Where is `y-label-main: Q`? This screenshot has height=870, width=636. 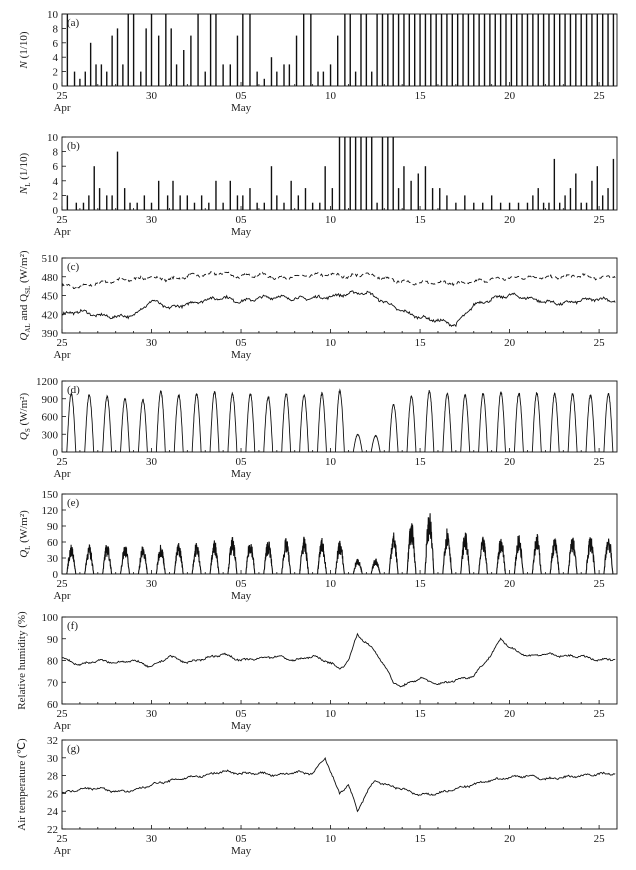 y-label-main: Q is located at coordinates (24, 436).